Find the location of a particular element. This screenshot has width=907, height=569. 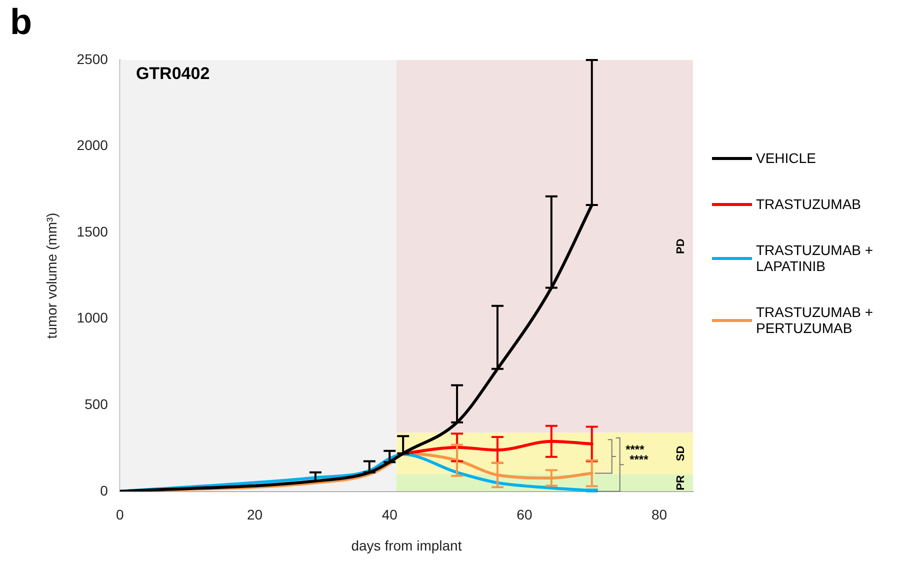

band-label: SD is located at coordinates (681, 454).